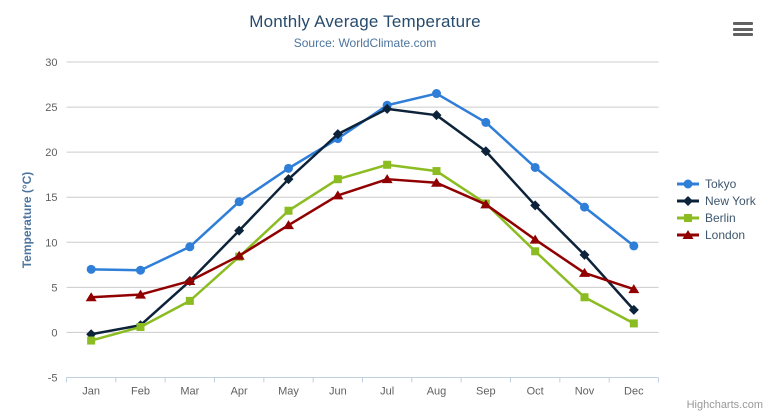 The height and width of the screenshot is (416, 769). I want to click on legend-circle-icon, so click(688, 183).